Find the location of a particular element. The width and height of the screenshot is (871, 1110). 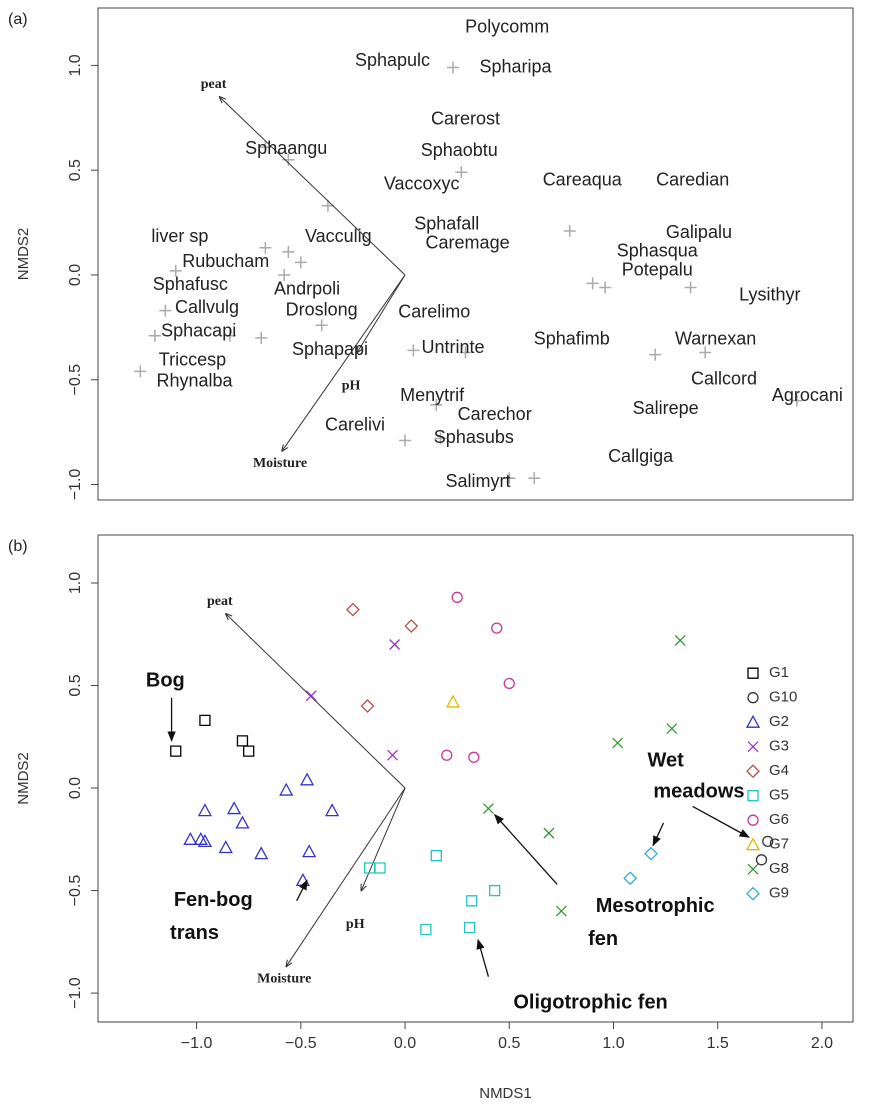

y-tick-label: −1.0 is located at coordinates (75, 485).